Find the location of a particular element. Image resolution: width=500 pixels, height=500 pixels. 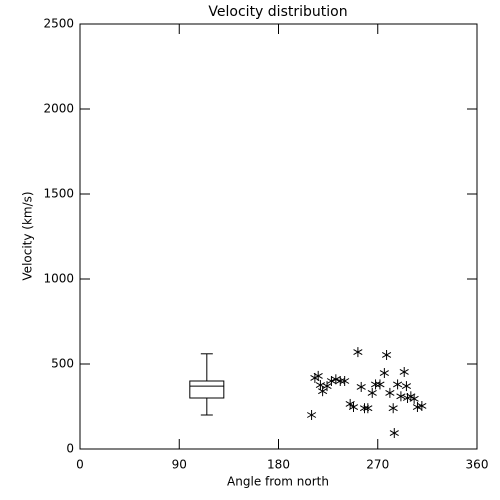

y-tick-label: 0 is located at coordinates (70, 449).